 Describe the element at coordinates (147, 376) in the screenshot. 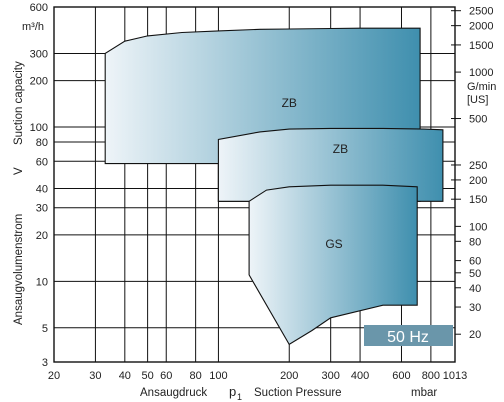

I see `x-tick-label: 50` at that location.